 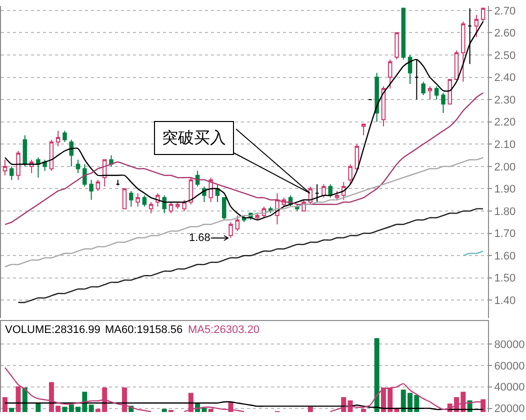 I want to click on y-tick-label: 40000, so click(x=509, y=388).